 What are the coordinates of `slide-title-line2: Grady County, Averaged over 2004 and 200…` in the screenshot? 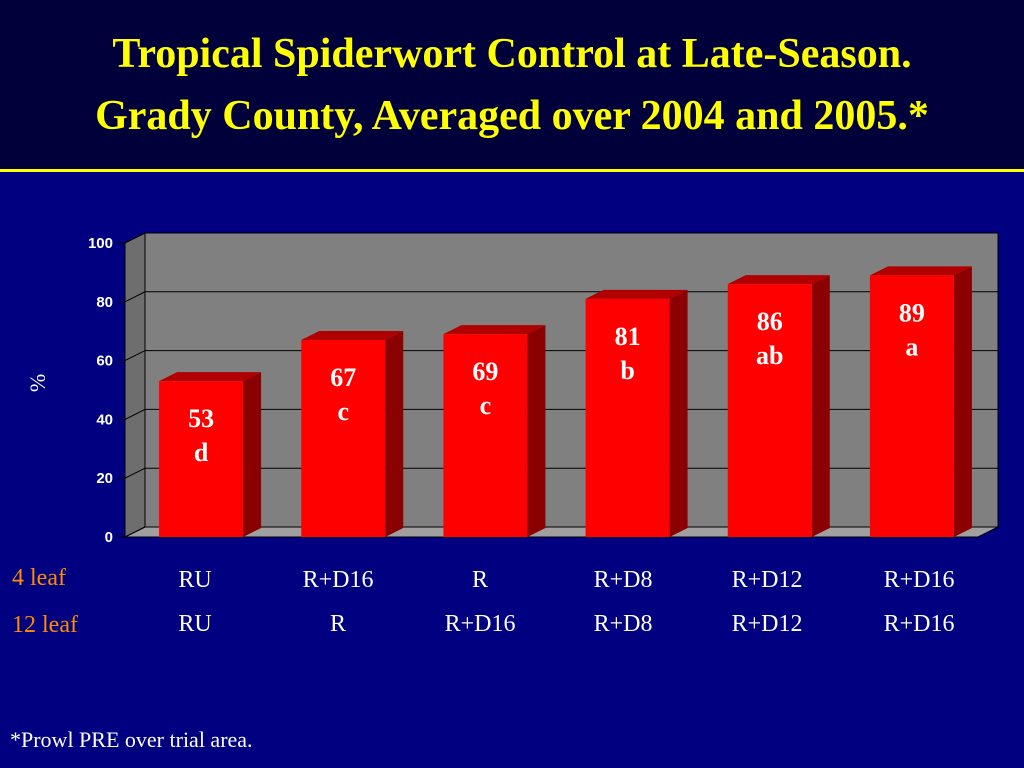 It's located at (512, 116).